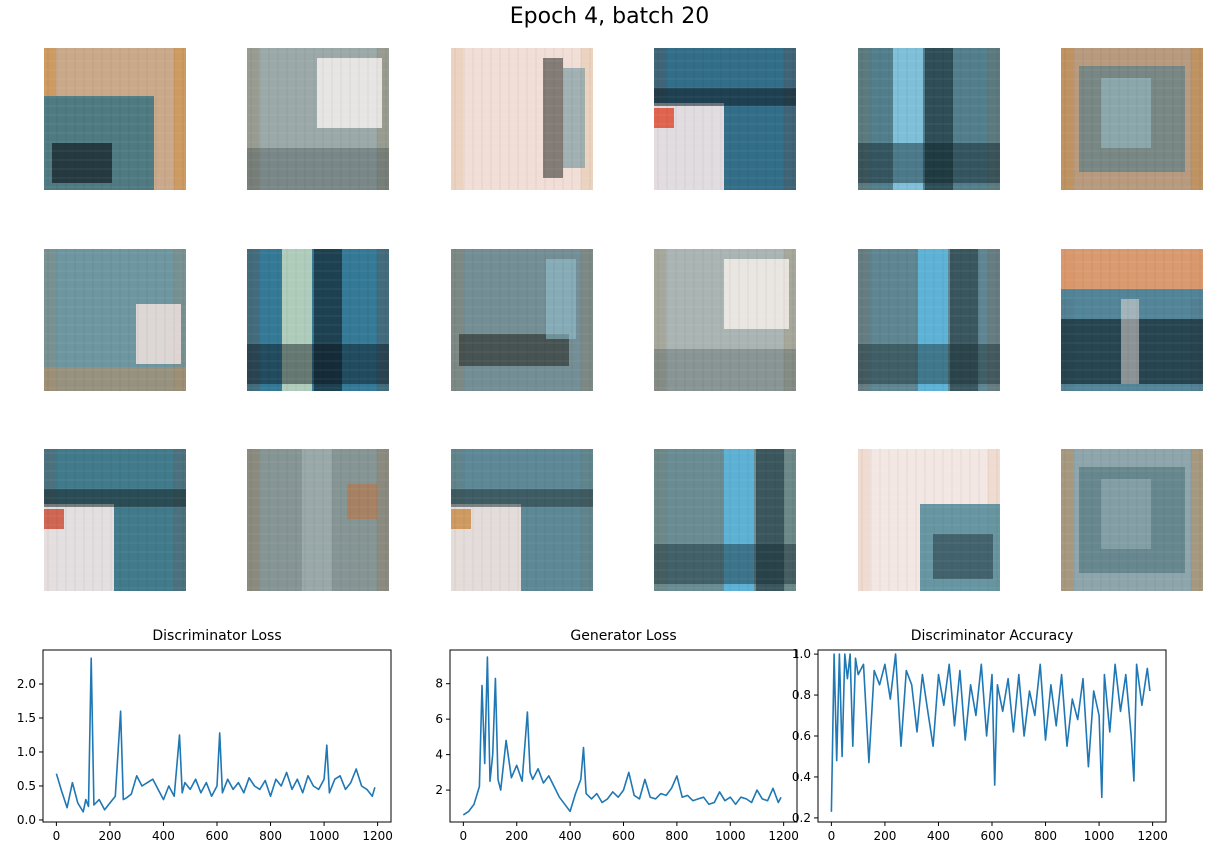 This screenshot has height=856, width=1219. What do you see at coordinates (439, 684) in the screenshot?
I see `y-tick-label: 8` at bounding box center [439, 684].